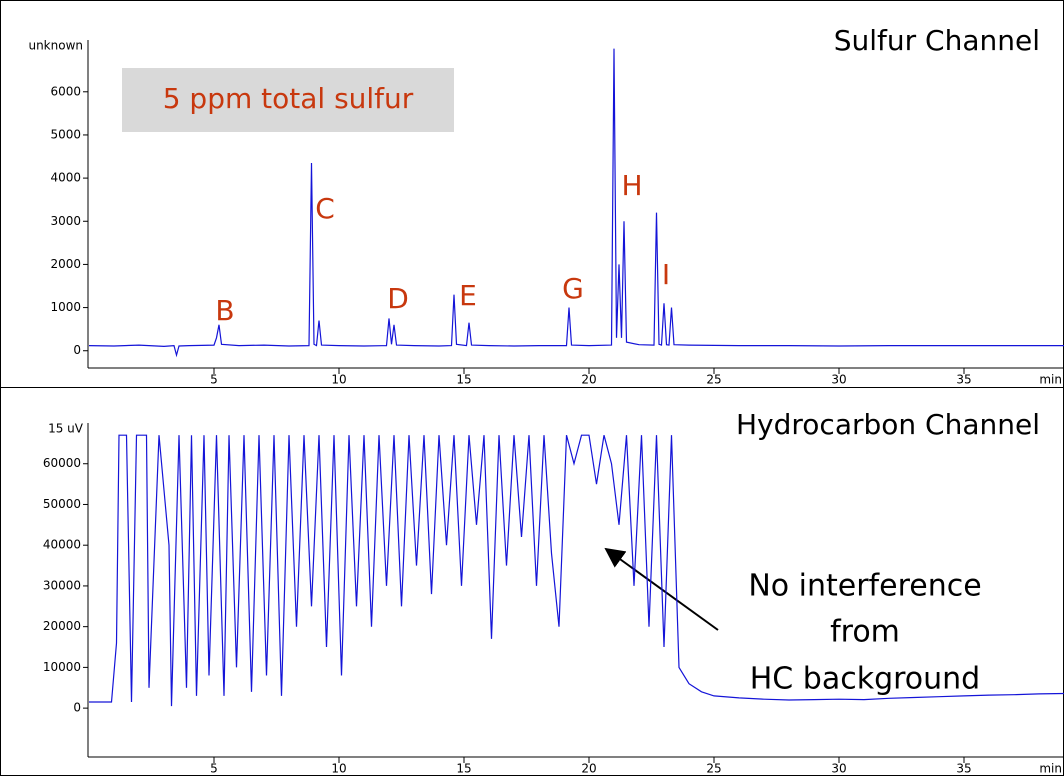  I want to click on annotation: G, so click(573, 288).